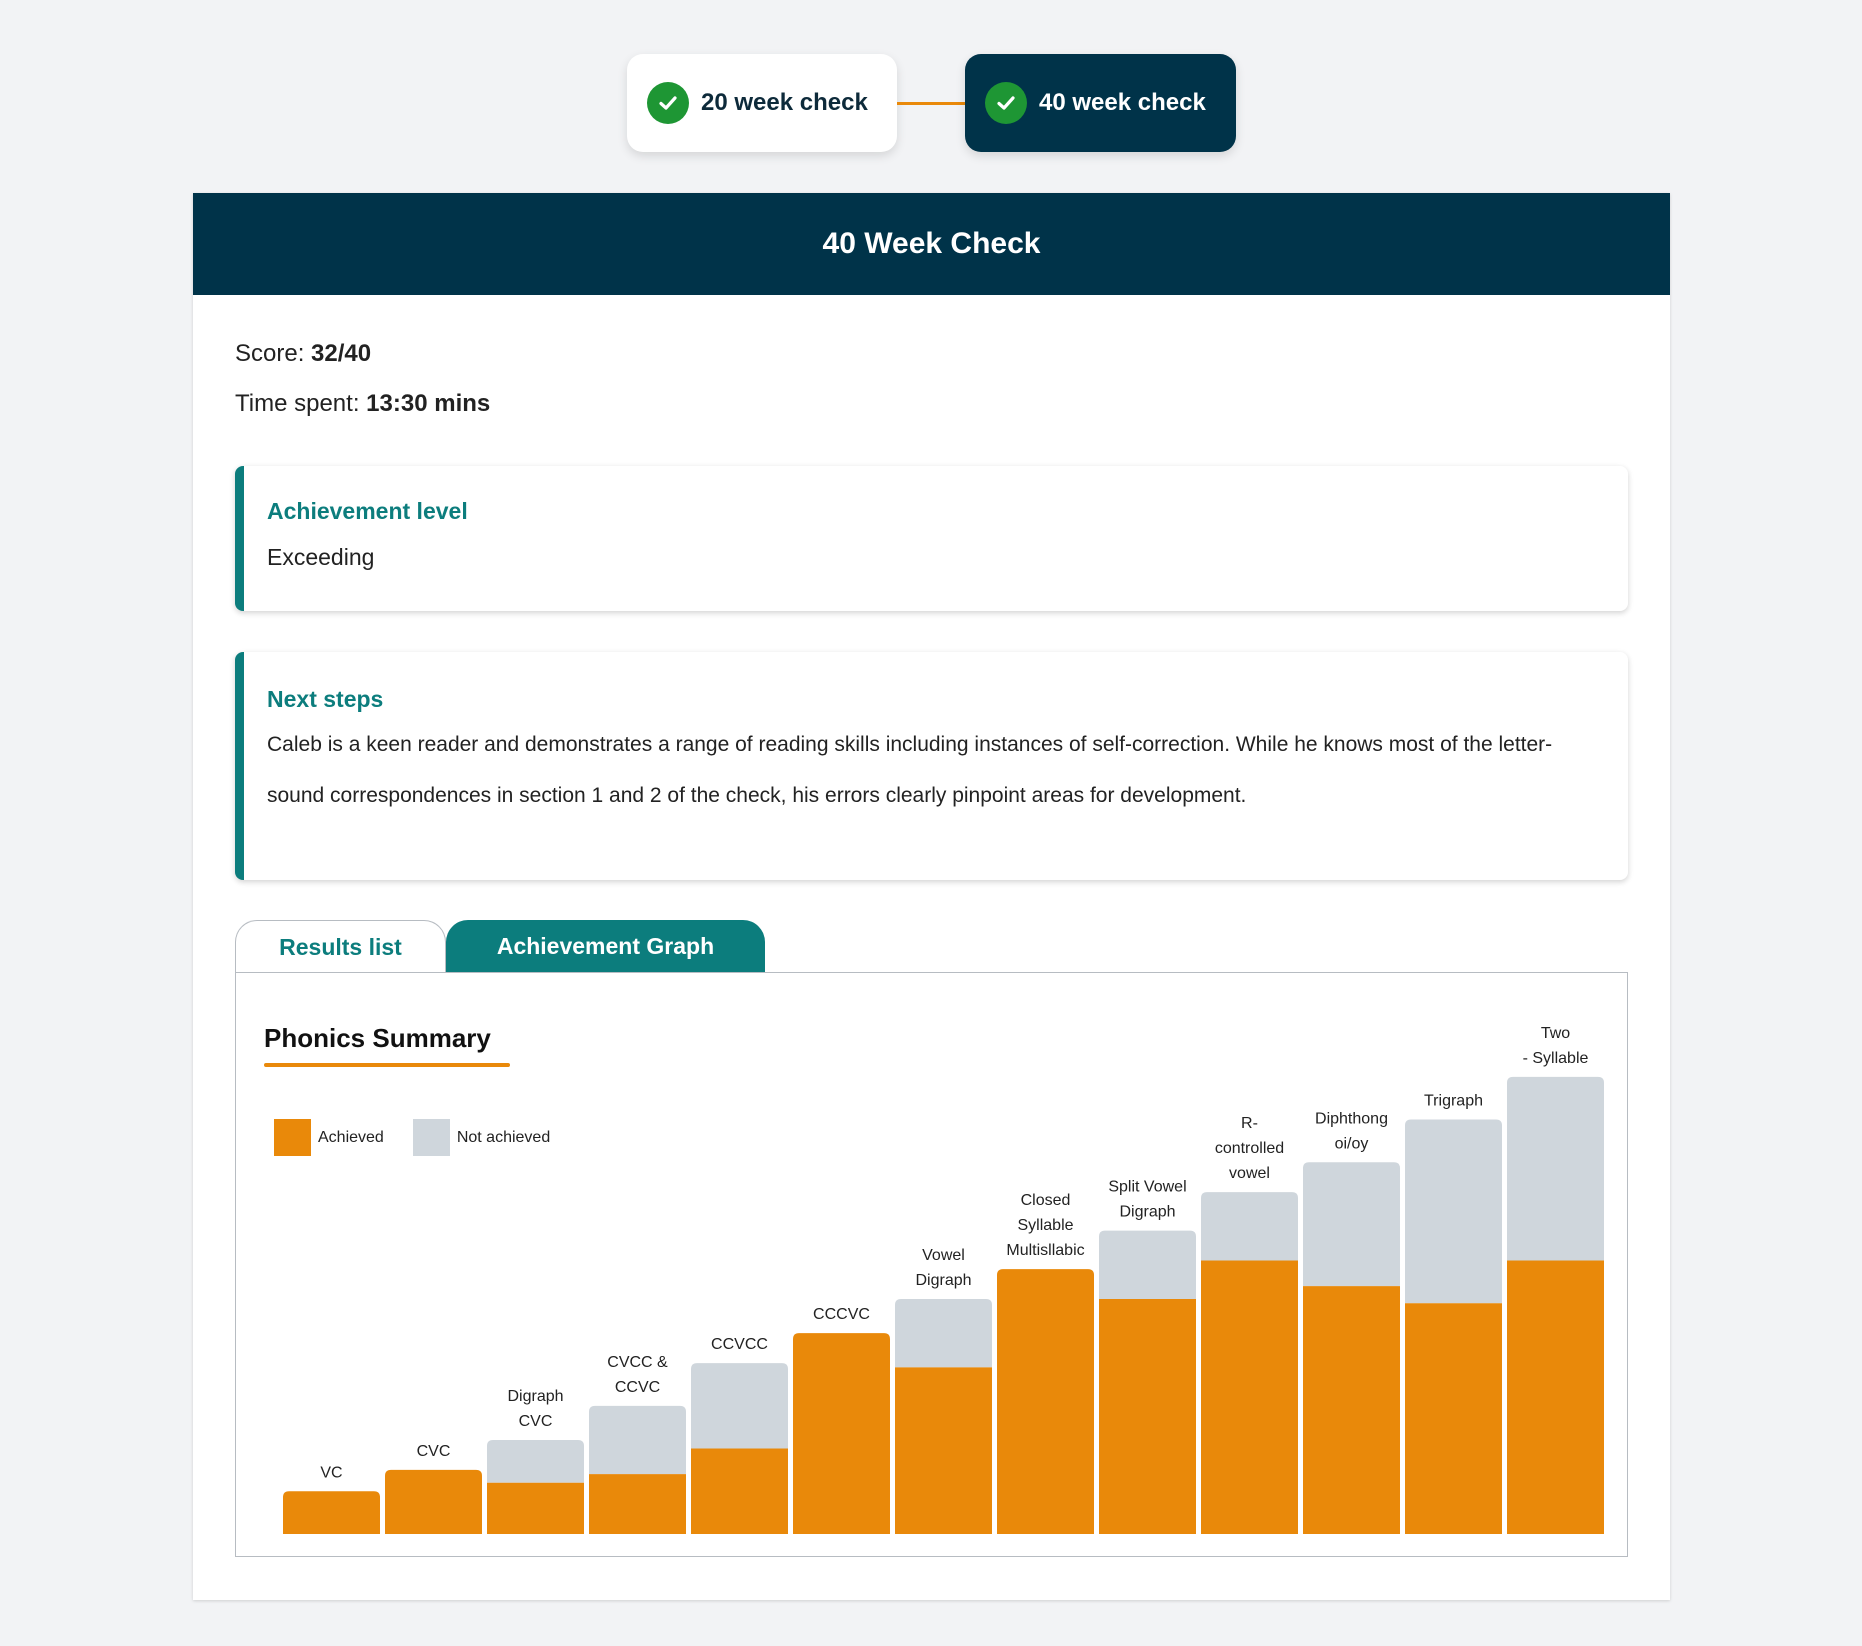 Image resolution: width=1862 pixels, height=1646 pixels. I want to click on bar-category-label: Trigraph, so click(1453, 1101).